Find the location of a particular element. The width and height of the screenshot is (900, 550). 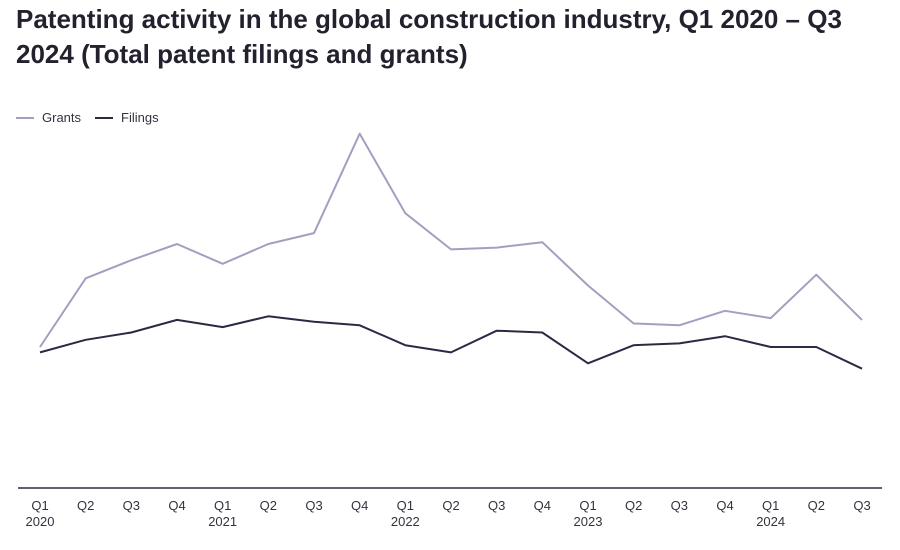

legend-swatch-filings is located at coordinates (104, 117).